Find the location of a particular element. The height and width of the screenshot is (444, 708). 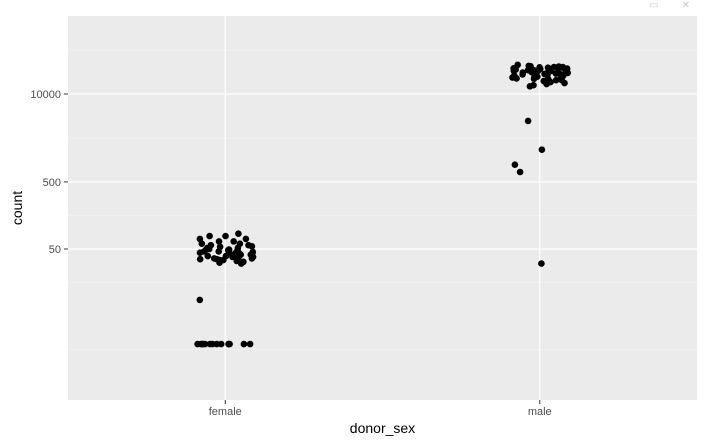

y-tick-label: 500 is located at coordinates (52, 183).